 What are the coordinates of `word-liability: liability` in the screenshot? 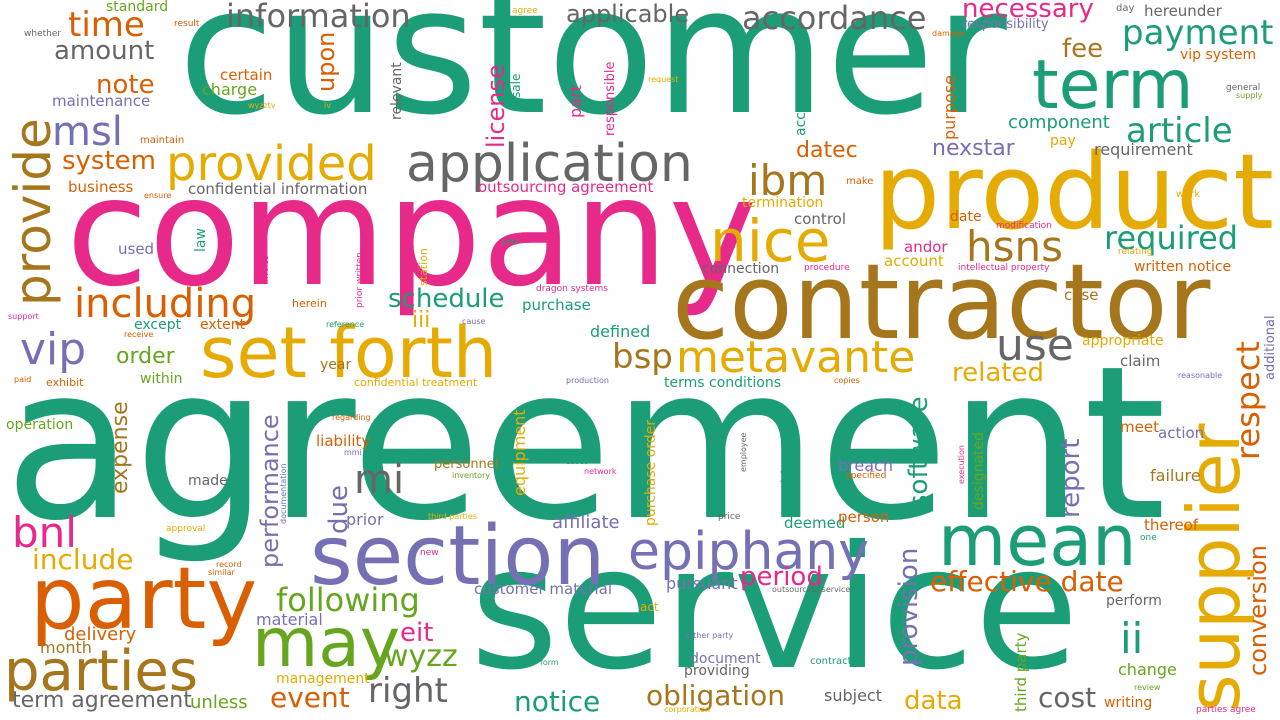 It's located at (343, 441).